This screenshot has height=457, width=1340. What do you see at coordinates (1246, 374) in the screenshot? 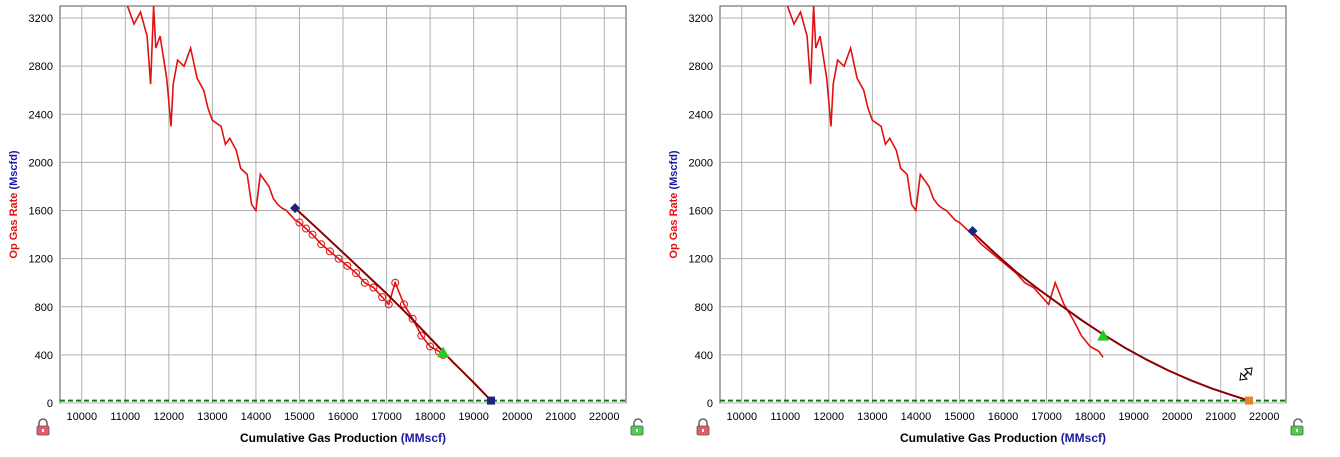
I see `resize-cursor-icon` at bounding box center [1246, 374].